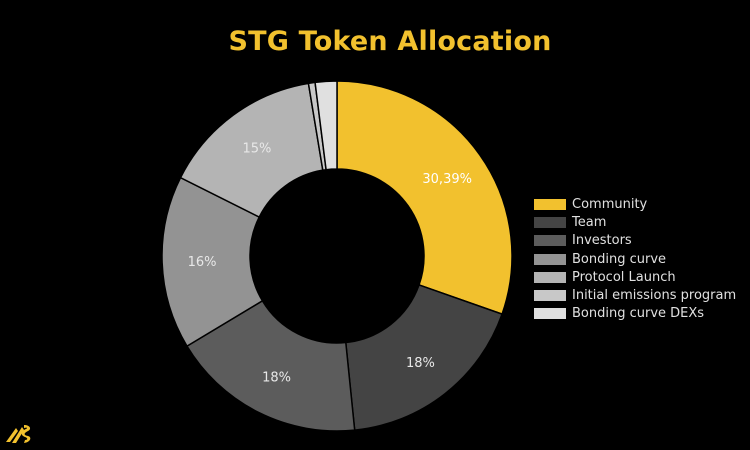 Image resolution: width=750 pixels, height=450 pixels. What do you see at coordinates (638, 314) in the screenshot?
I see `legend-label: Bonding curve DEXs` at bounding box center [638, 314].